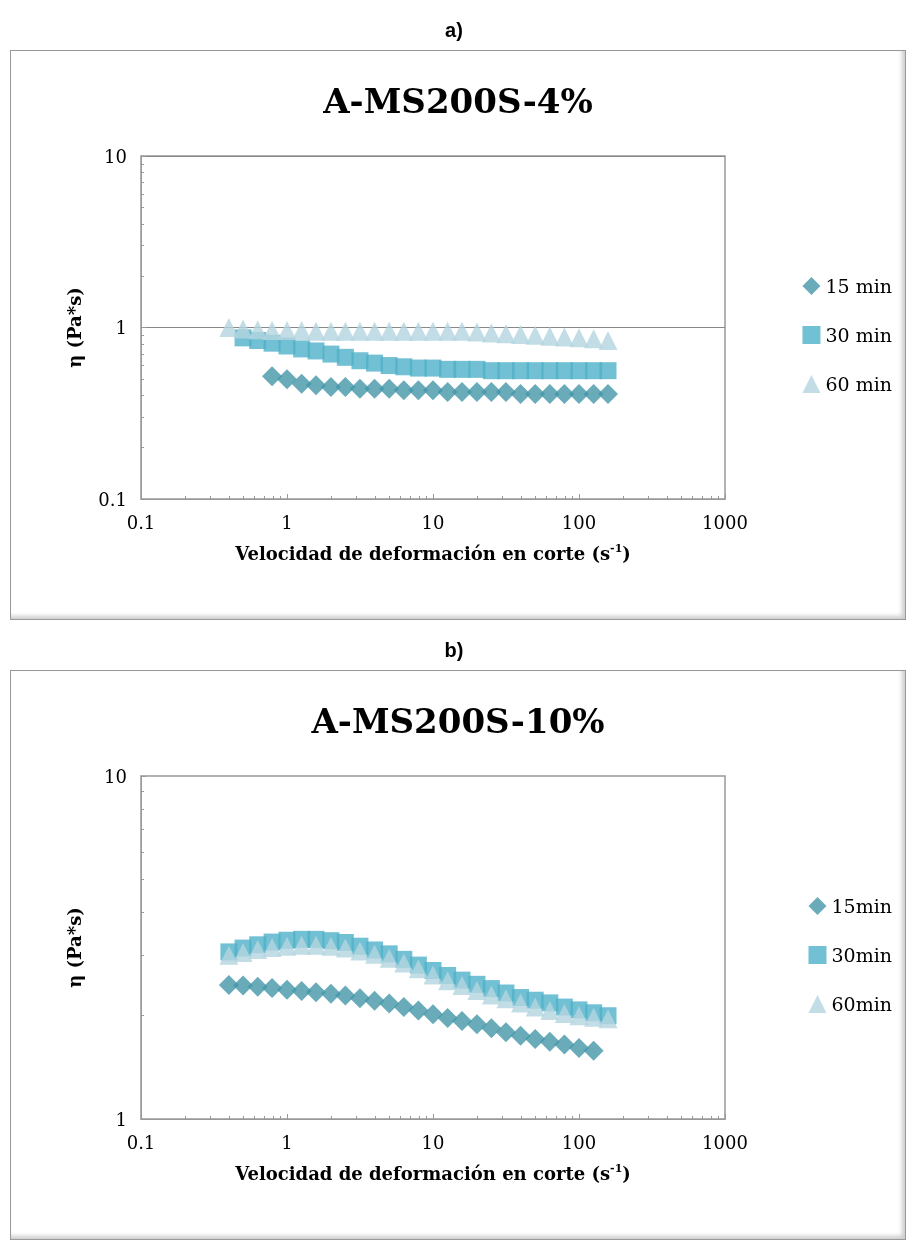 The image size is (908, 1260). I want to click on legend-label: 30min, so click(862, 955).